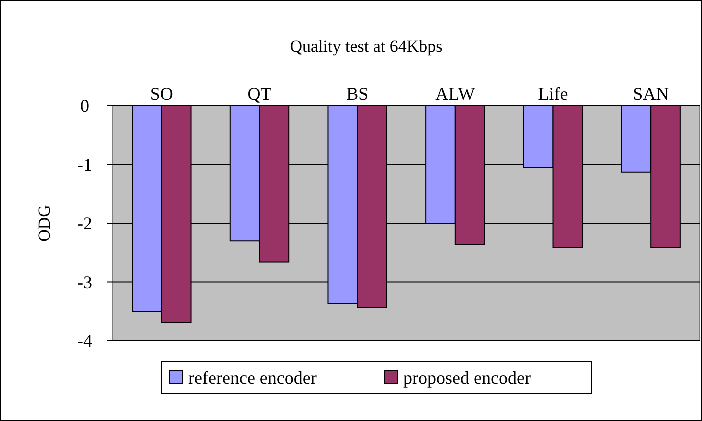 The image size is (702, 421). What do you see at coordinates (85, 341) in the screenshot?
I see `y-tick-label: -4` at bounding box center [85, 341].